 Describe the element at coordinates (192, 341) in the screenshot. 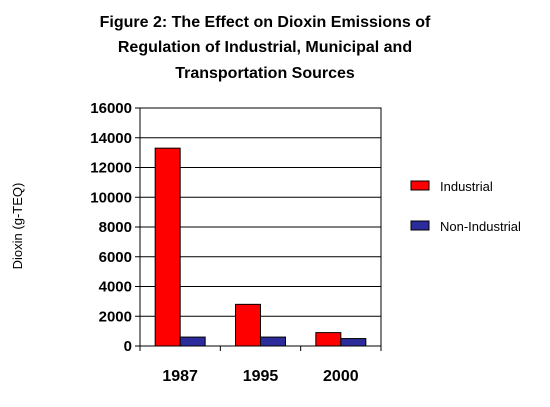

I see `bar-non-industrial-1987` at that location.